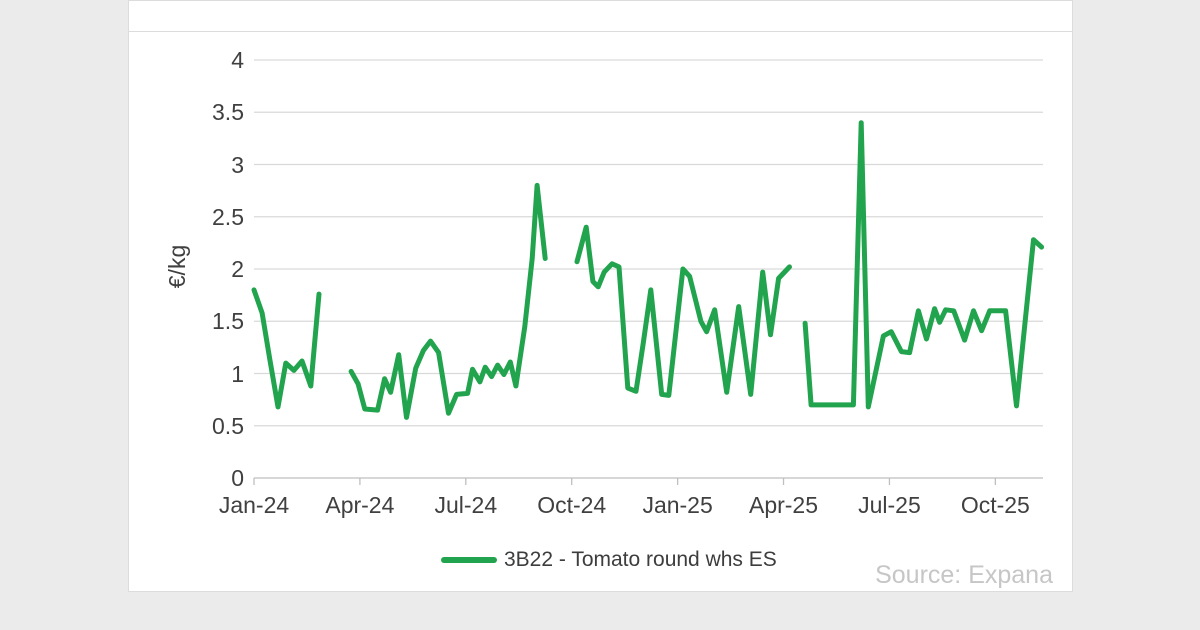  Describe the element at coordinates (237, 60) in the screenshot. I see `y-tick-label: 4` at that location.